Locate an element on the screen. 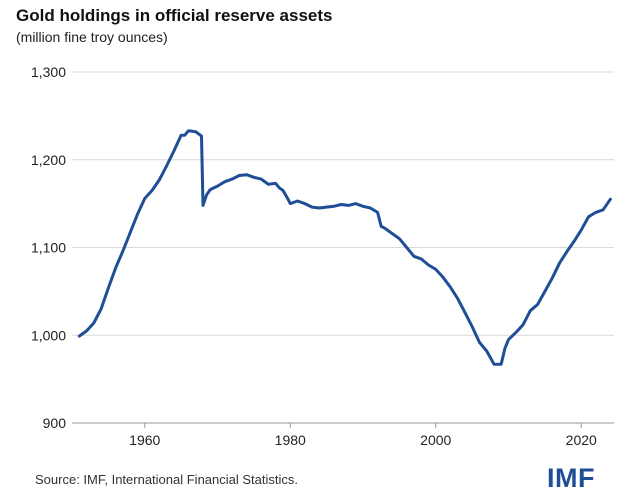 The image size is (635, 497). y-axis-tick-labels: 900 1,000 1,100 1,200 1,300 is located at coordinates (48, 247).